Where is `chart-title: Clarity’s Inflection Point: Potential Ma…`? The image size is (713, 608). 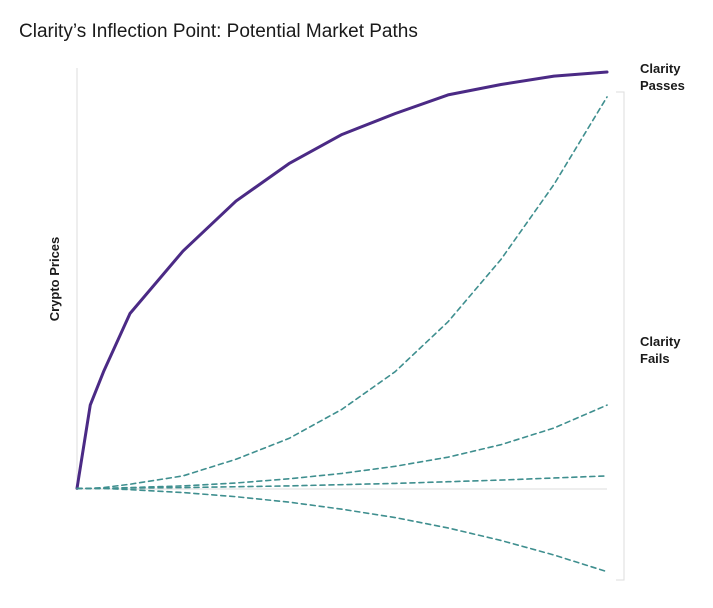
chart-title: Clarity’s Inflection Point: Potential Ma… is located at coordinates (218, 31).